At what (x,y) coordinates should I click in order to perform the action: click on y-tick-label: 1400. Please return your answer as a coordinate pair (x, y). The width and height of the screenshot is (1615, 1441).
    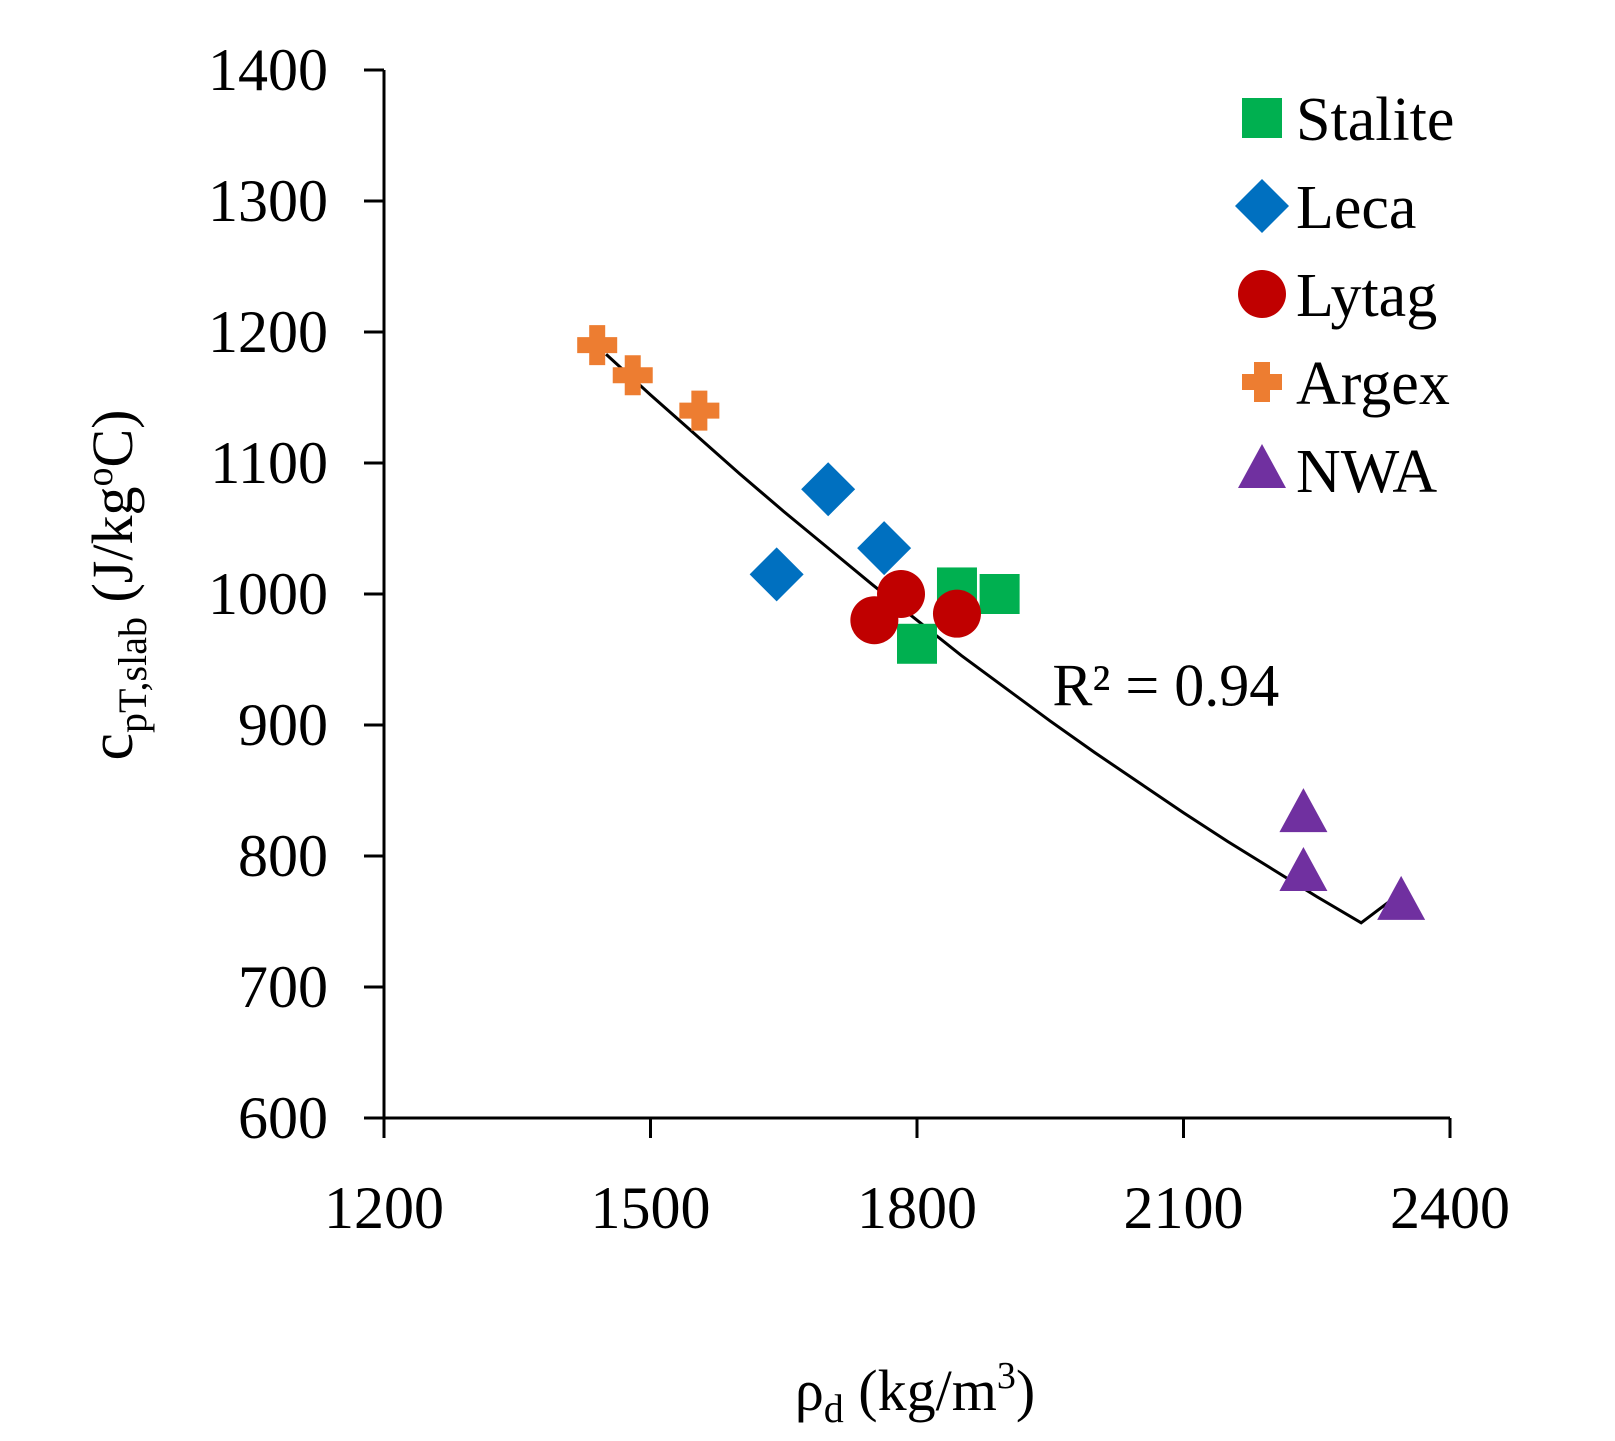
    Looking at the image, I should click on (268, 70).